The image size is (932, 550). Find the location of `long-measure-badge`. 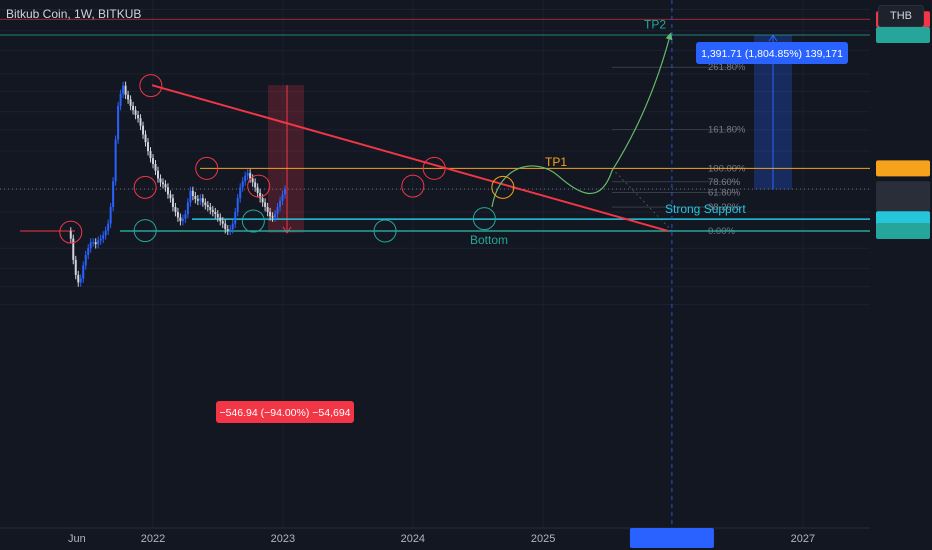

long-measure-badge is located at coordinates (772, 53).